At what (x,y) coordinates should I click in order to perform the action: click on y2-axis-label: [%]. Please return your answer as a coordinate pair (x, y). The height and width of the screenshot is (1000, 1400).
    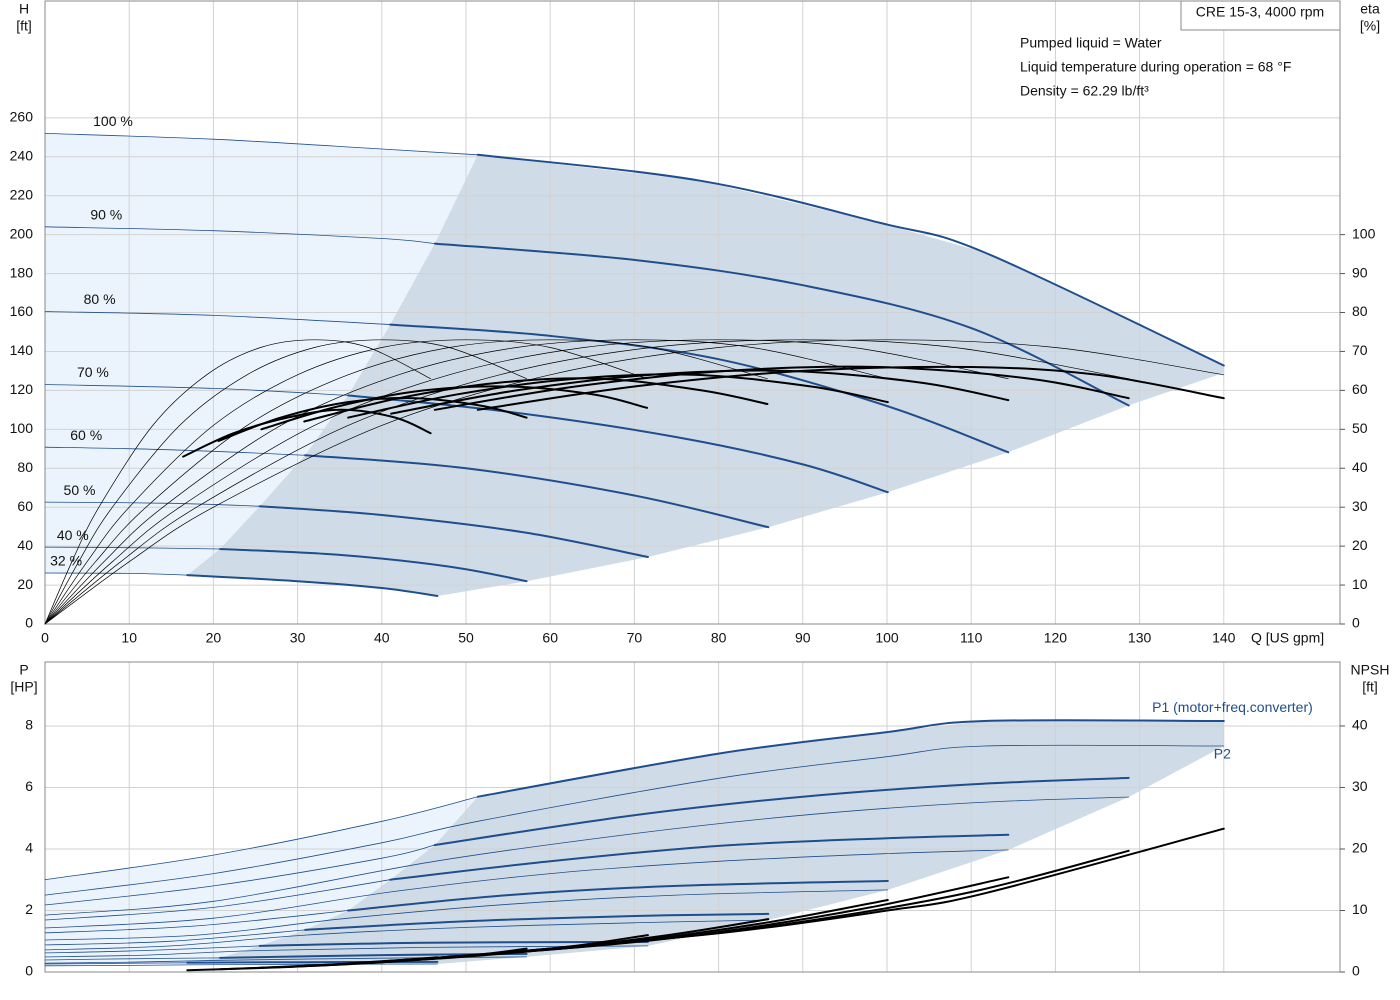
    Looking at the image, I should click on (1370, 26).